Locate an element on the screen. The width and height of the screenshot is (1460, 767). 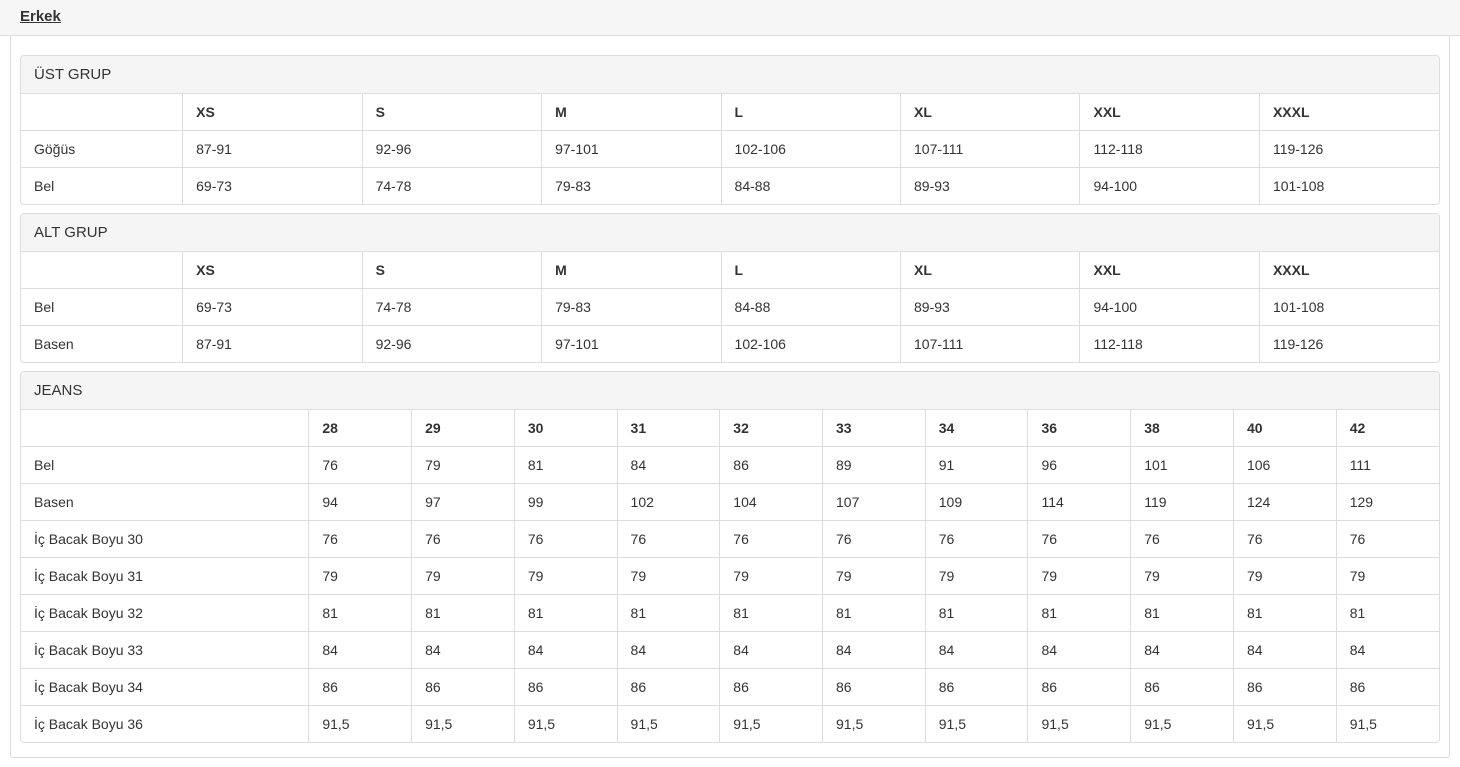
size-column-header: 36 is located at coordinates (1079, 428).